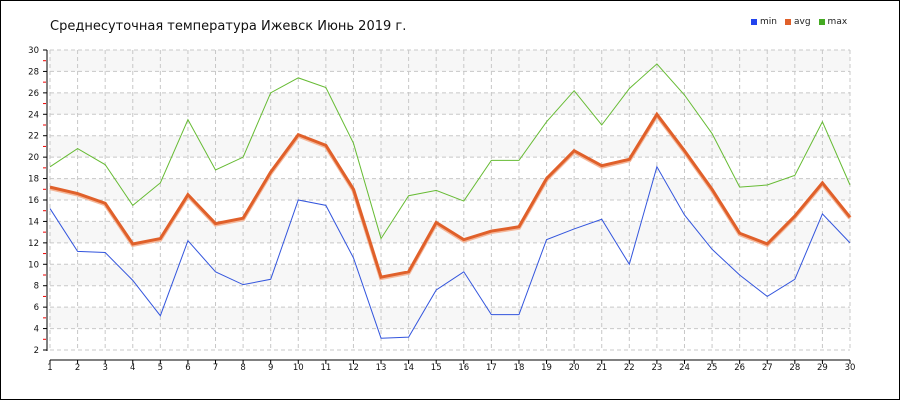  Describe the element at coordinates (754, 22) in the screenshot. I see `legend-swatch-min` at that location.